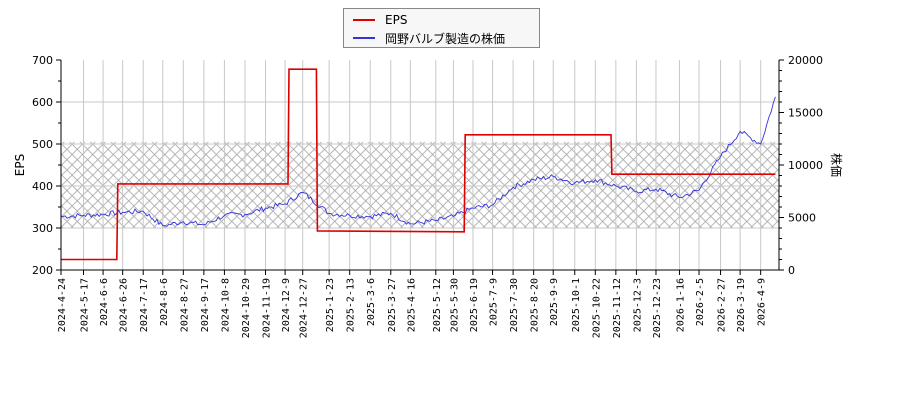 The height and width of the screenshot is (400, 900). What do you see at coordinates (494, 302) in the screenshot?
I see `x-tick-label: 2025-7-9` at bounding box center [494, 302].